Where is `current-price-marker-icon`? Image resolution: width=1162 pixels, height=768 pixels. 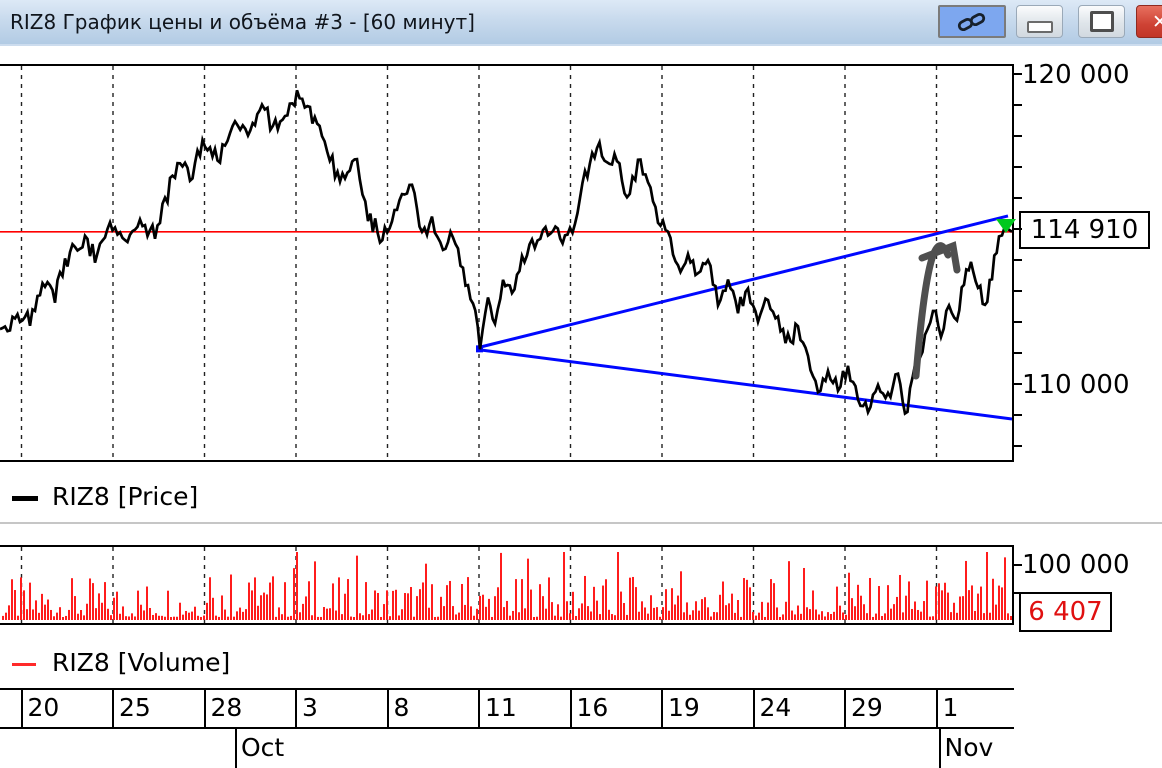
current-price-marker-icon is located at coordinates (1006, 225).